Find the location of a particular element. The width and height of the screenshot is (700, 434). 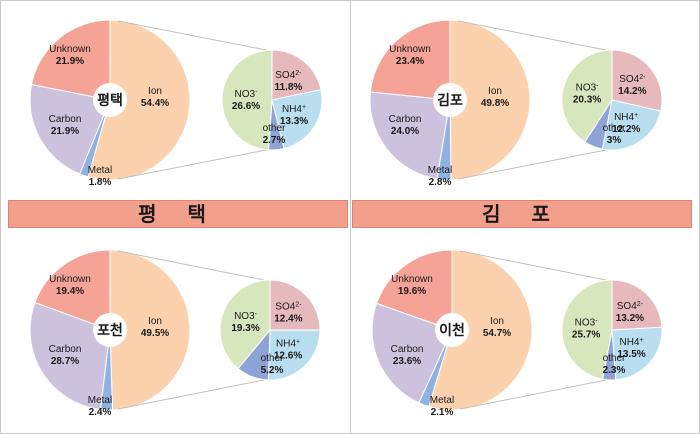

ion-label-nh4: NH4+ 13.3% is located at coordinates (294, 115).